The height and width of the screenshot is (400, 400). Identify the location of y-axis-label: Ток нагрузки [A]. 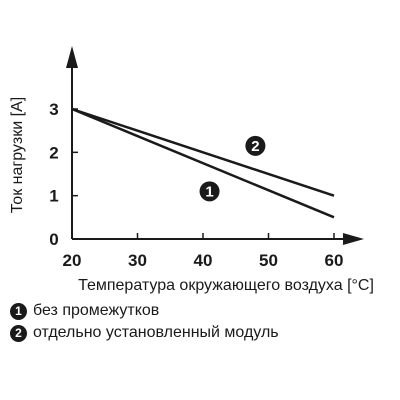
(17, 155).